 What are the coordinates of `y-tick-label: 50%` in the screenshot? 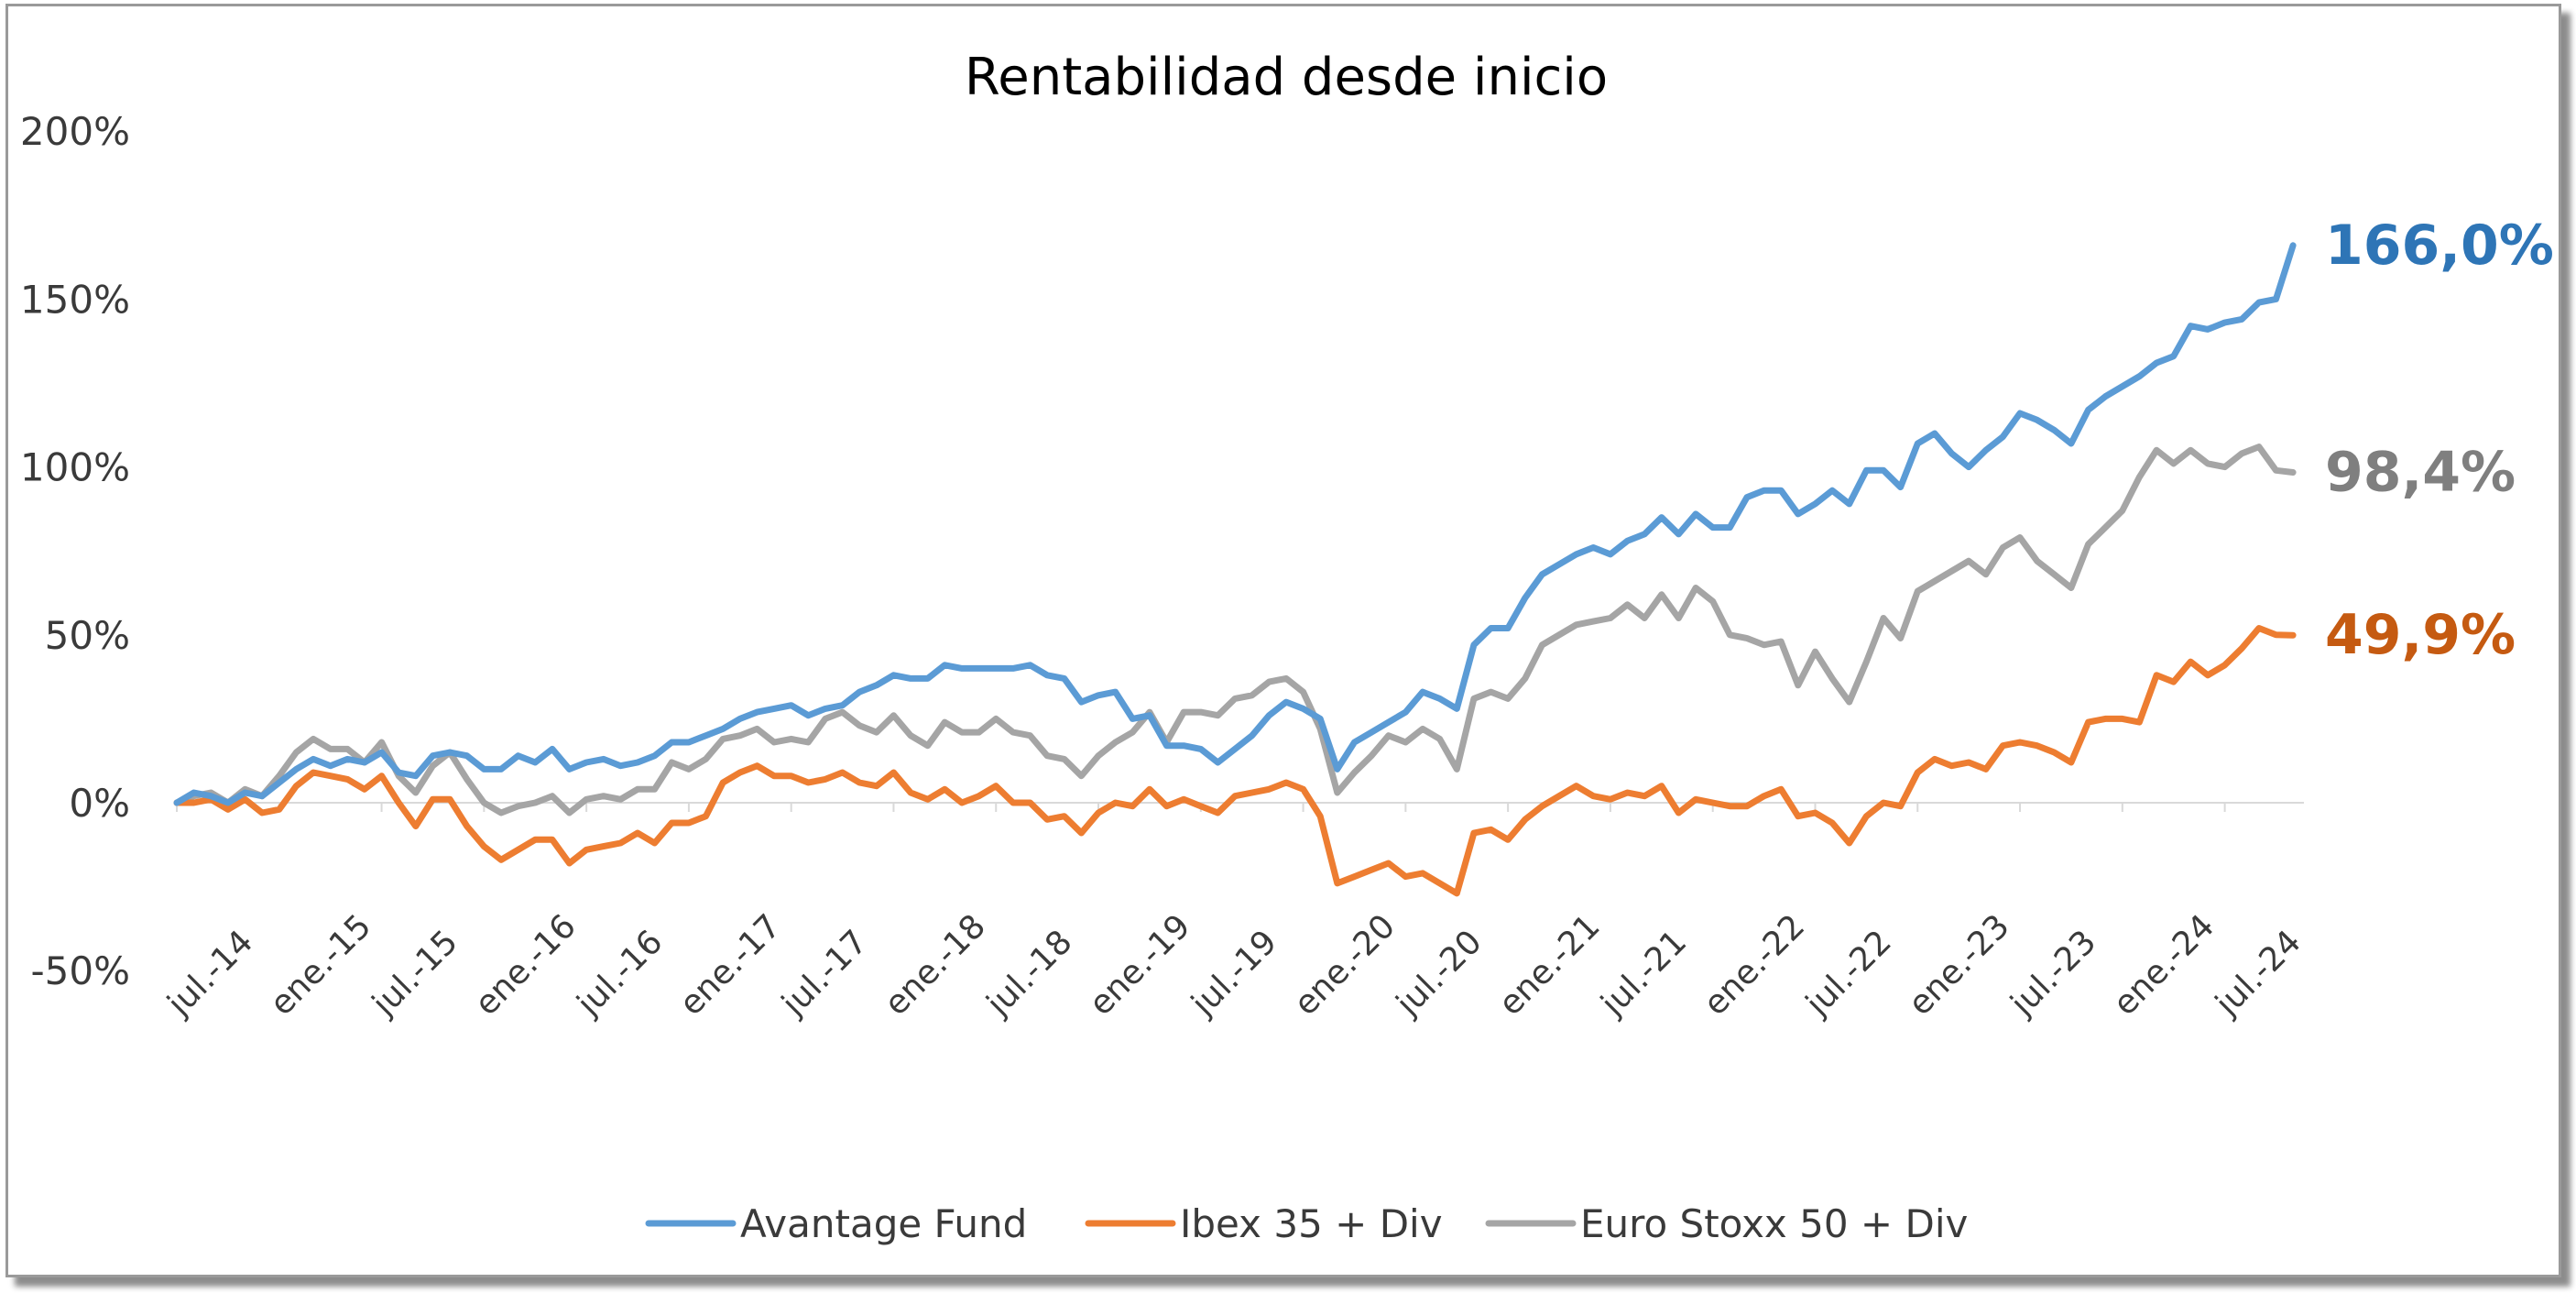 It's located at (88, 635).